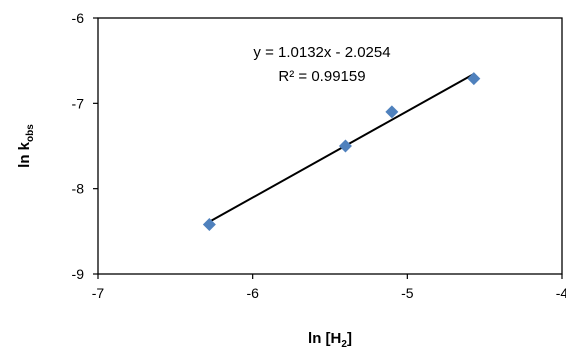 Image resolution: width=566 pixels, height=349 pixels. I want to click on y-axis-title: ln kobs, so click(26, 146).